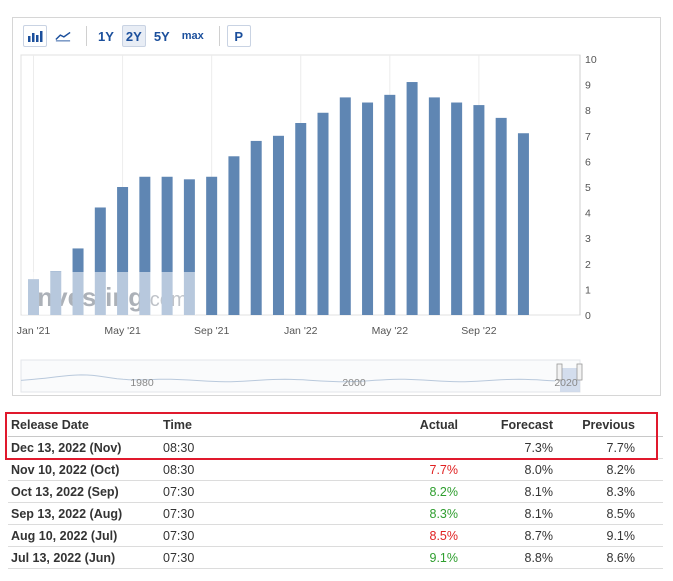 This screenshot has height=581, width=673. Describe the element at coordinates (526, 425) in the screenshot. I see `header-forecast: Forecast` at that location.